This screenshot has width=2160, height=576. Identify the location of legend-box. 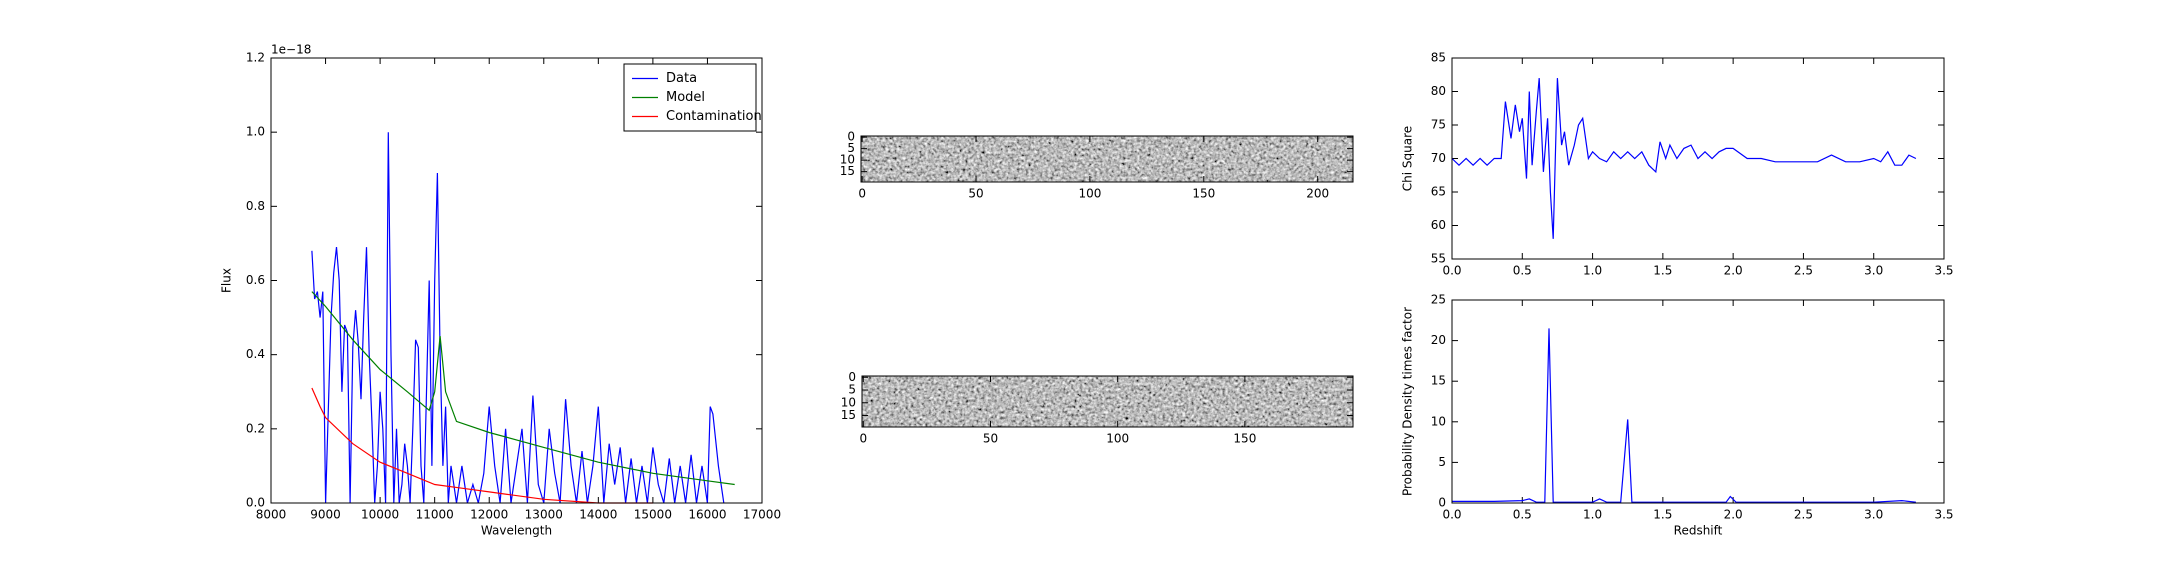
(690, 97).